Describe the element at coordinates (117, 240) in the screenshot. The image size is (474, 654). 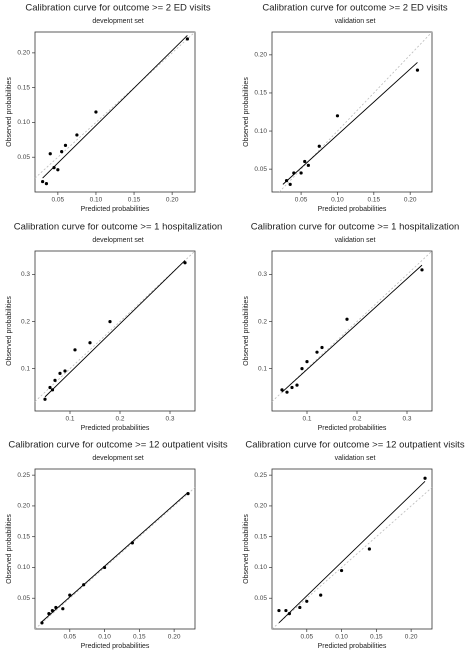
I see `panel-subtitle: development set` at that location.